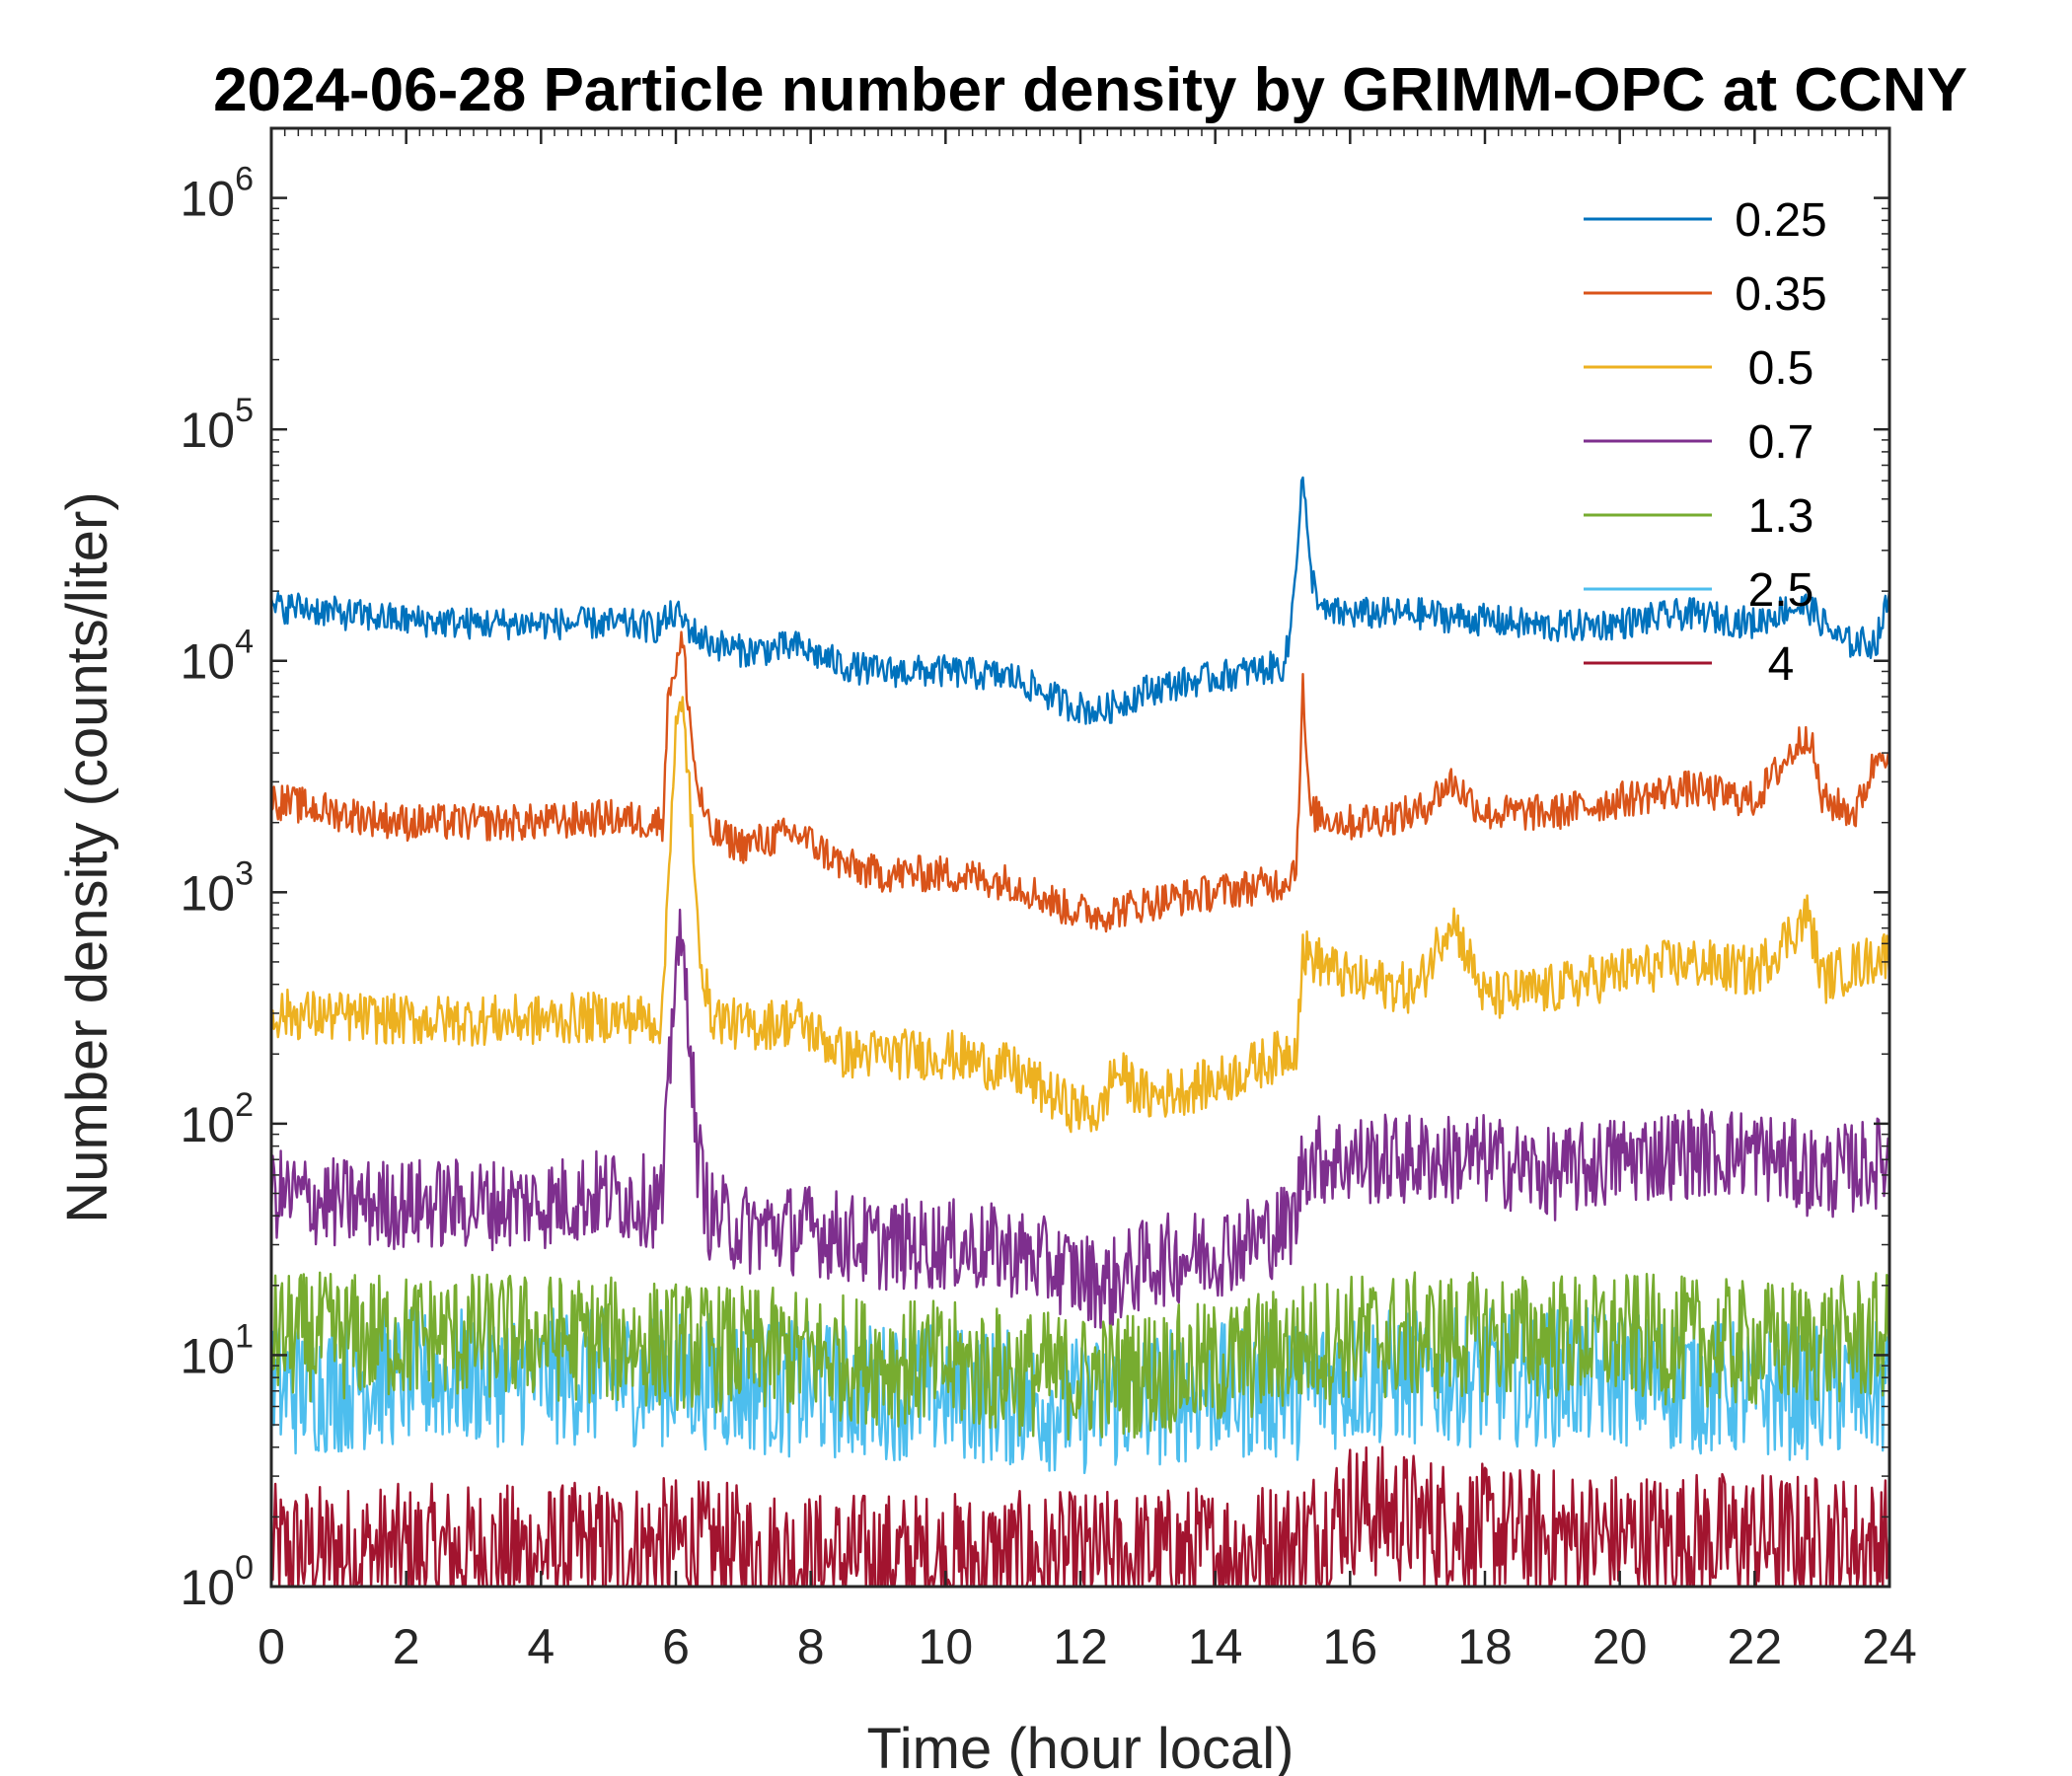 This screenshot has width=2072, height=1776. I want to click on legend: 0.25 0.35 0.5 0.7 1.3 2.5 4, so click(1706, 442).